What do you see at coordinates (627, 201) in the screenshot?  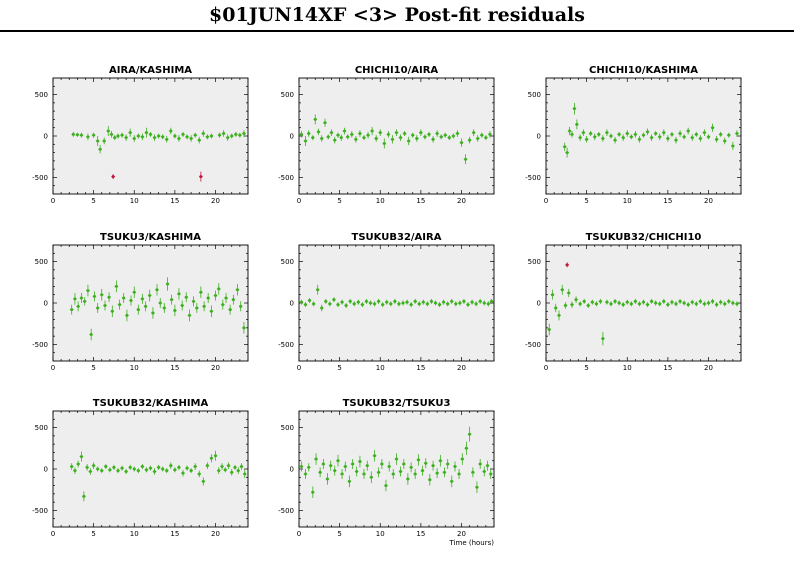 I see `x-tick-label: 10` at bounding box center [627, 201].